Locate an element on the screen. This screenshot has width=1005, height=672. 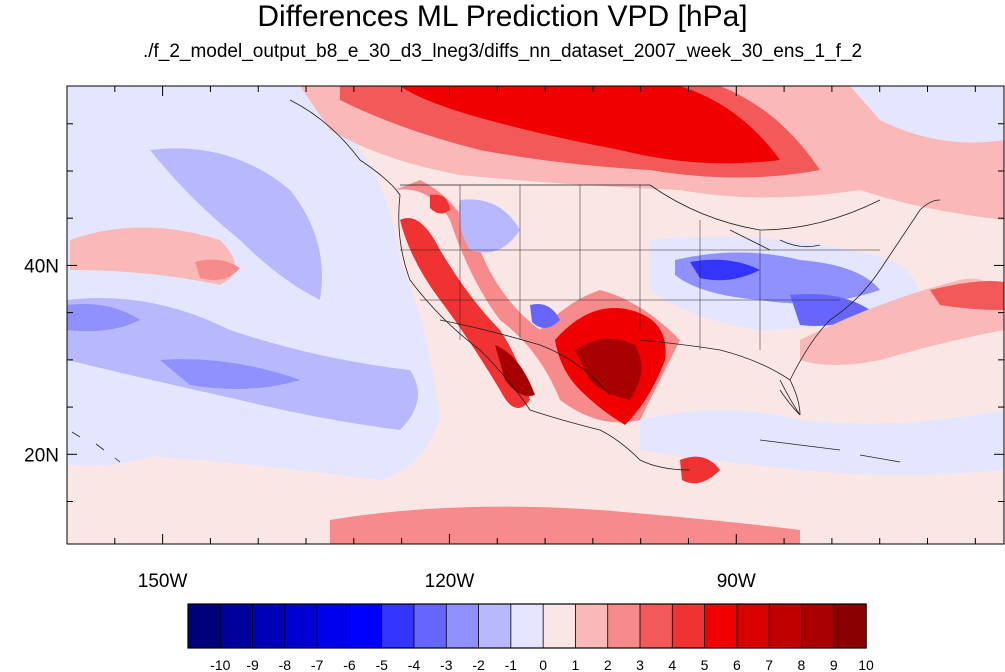
colorbar-label: 6 is located at coordinates (737, 664).